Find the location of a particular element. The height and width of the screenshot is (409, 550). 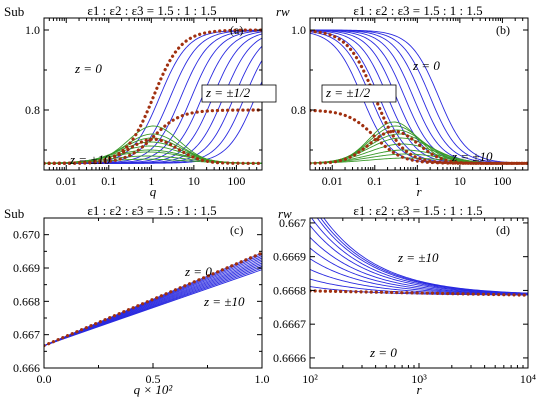

panel-letter: (c) is located at coordinates (236, 230).